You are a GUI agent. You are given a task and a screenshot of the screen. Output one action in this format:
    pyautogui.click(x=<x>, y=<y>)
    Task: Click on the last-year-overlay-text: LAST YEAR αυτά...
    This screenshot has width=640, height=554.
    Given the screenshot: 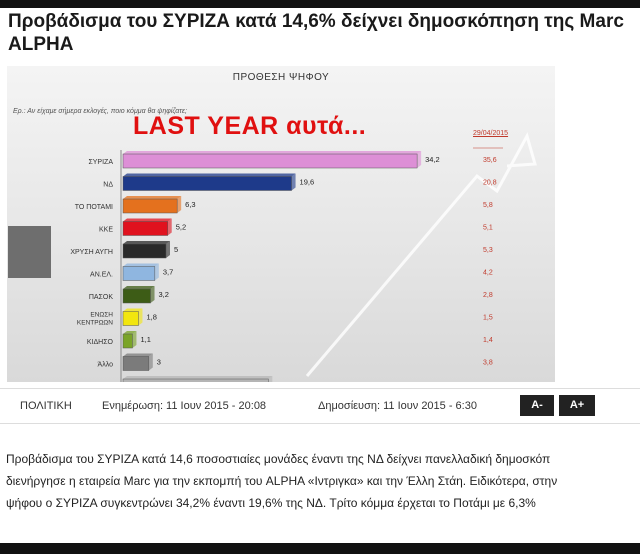 What is the action you would take?
    pyautogui.click(x=250, y=126)
    